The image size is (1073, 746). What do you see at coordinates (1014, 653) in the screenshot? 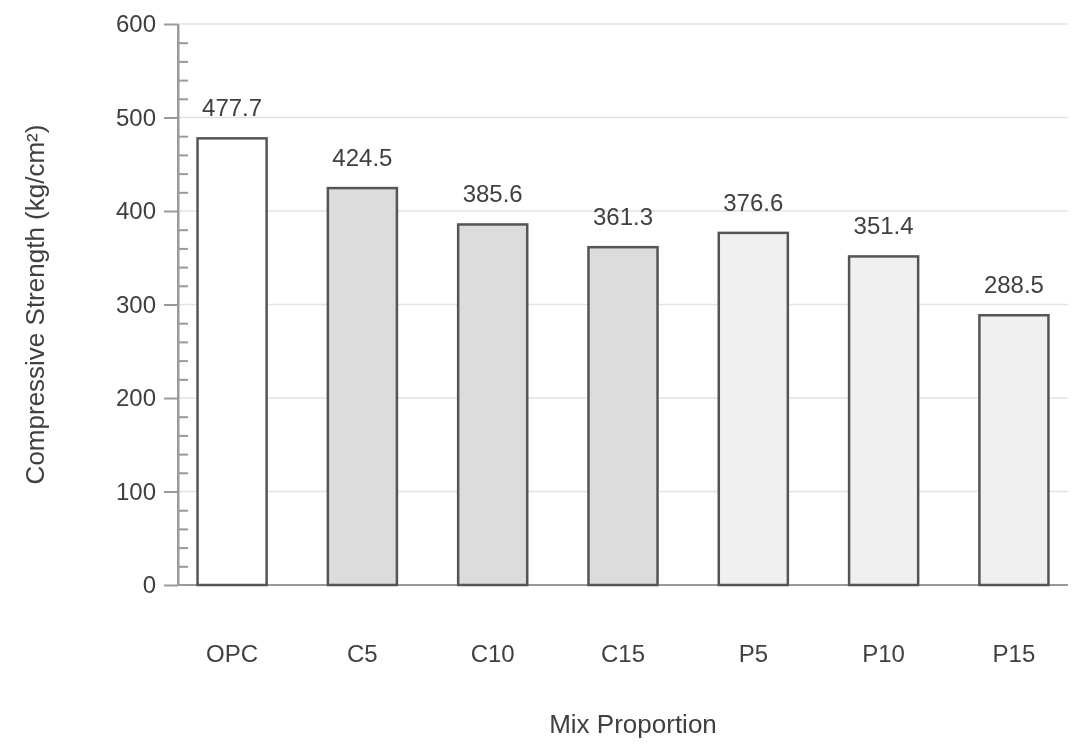
I see `x-tick-label: P15` at bounding box center [1014, 653].